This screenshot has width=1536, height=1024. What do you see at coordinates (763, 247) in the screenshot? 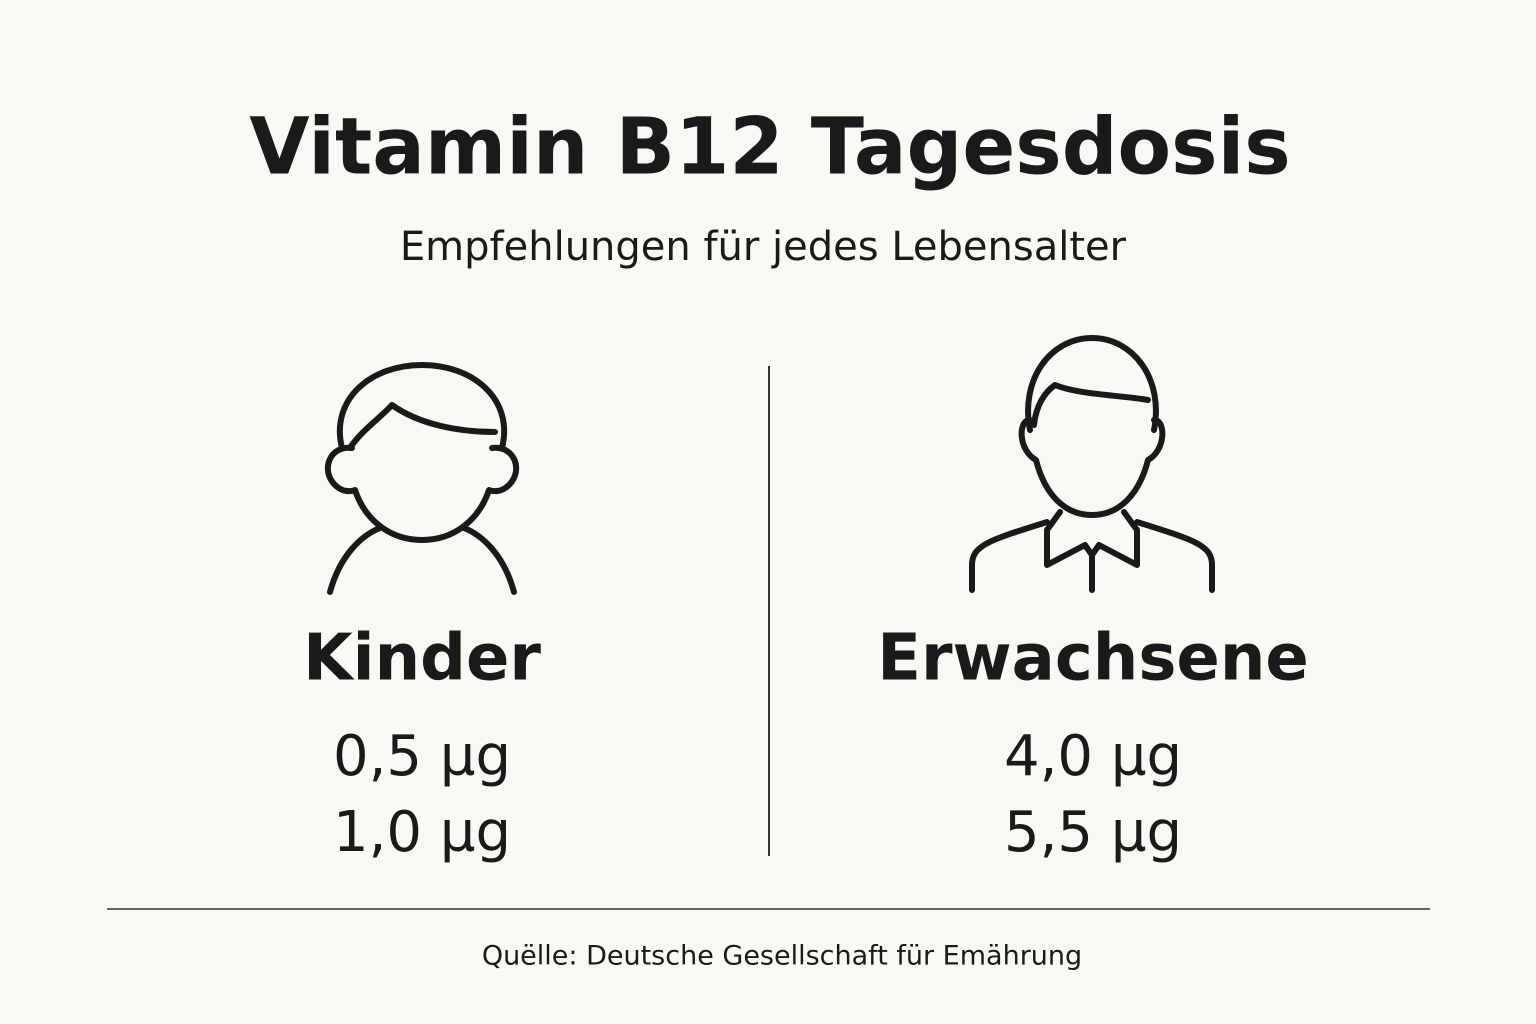
I see `subtitle: Empfehlungen für jedes Lebensalter` at bounding box center [763, 247].